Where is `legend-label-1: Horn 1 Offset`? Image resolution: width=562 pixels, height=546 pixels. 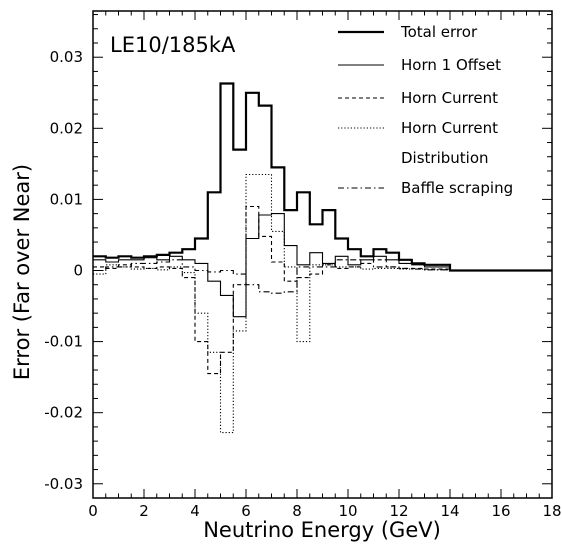
legend-label-1: Horn 1 Offset is located at coordinates (451, 65).